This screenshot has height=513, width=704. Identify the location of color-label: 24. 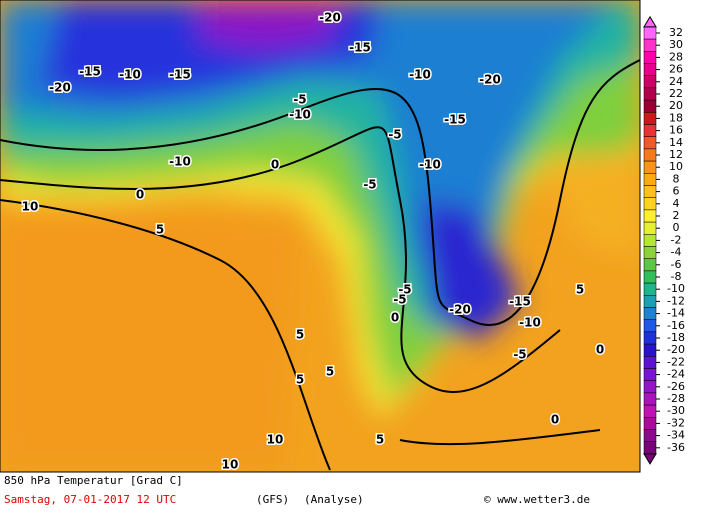
(676, 81).